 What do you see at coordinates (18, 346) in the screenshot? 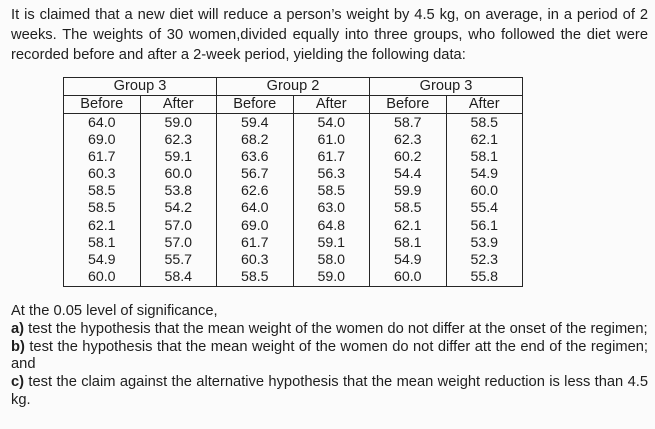
I see `question-b-label: b)` at bounding box center [18, 346].